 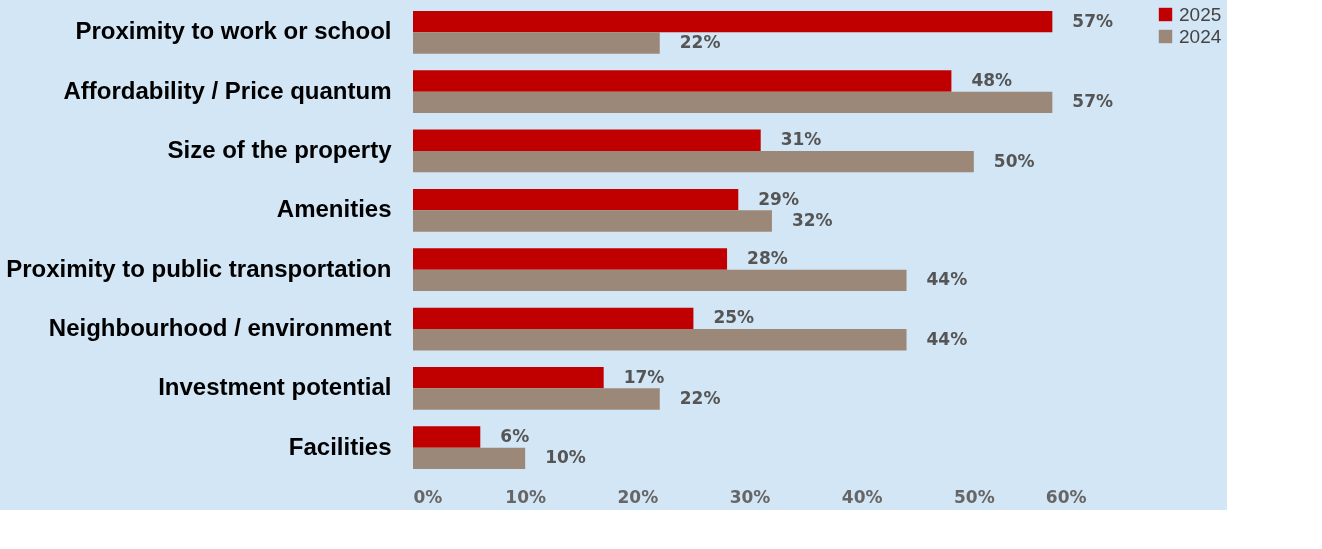 I want to click on data-label: 17%, so click(x=644, y=376).